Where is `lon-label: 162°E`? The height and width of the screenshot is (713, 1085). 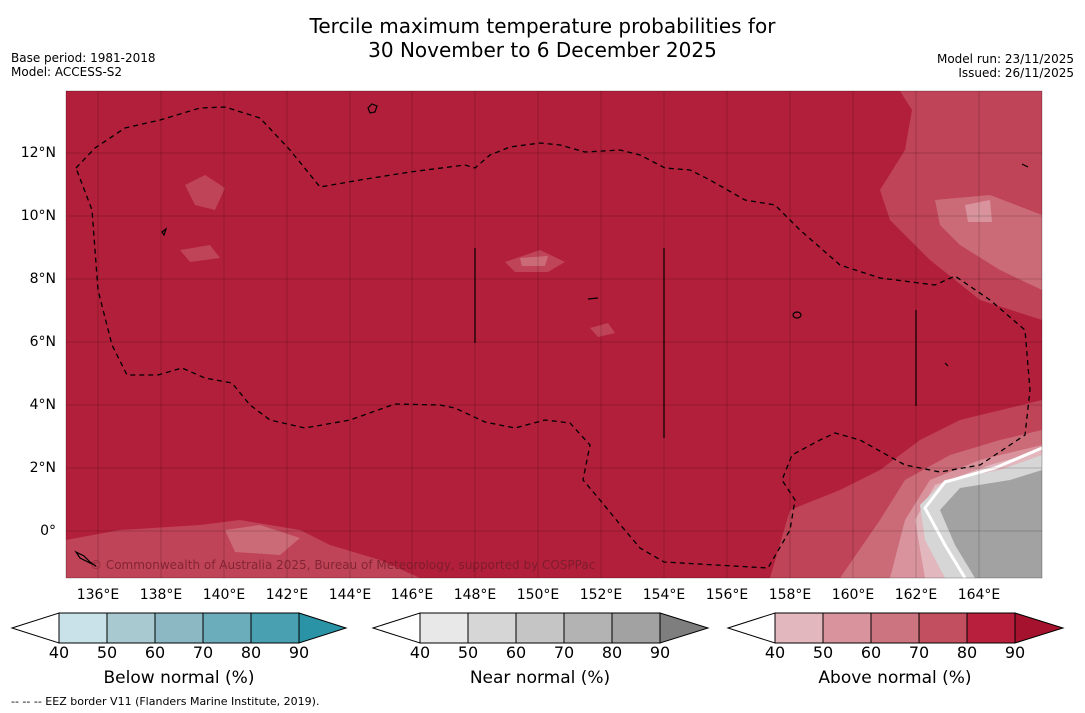 lon-label: 162°E is located at coordinates (916, 595).